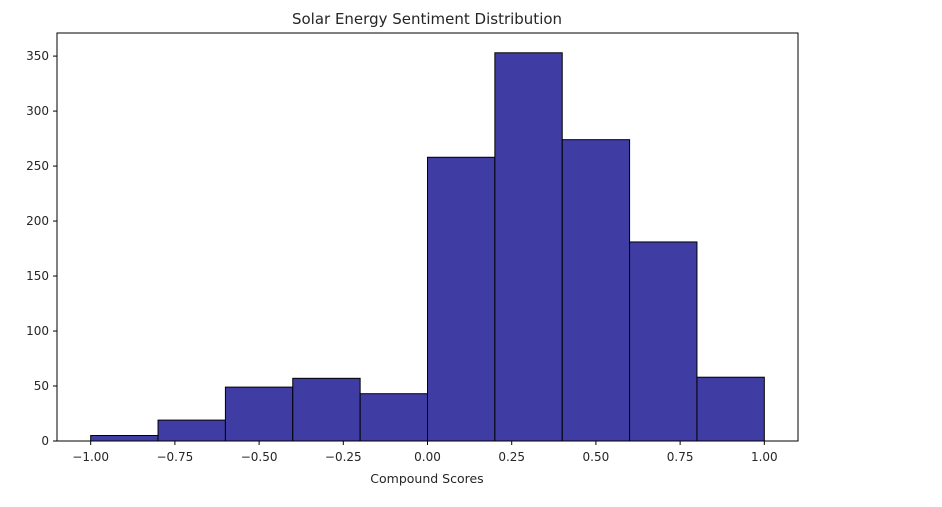 The image size is (942, 507). I want to click on y-tick-label: 150, so click(37, 276).